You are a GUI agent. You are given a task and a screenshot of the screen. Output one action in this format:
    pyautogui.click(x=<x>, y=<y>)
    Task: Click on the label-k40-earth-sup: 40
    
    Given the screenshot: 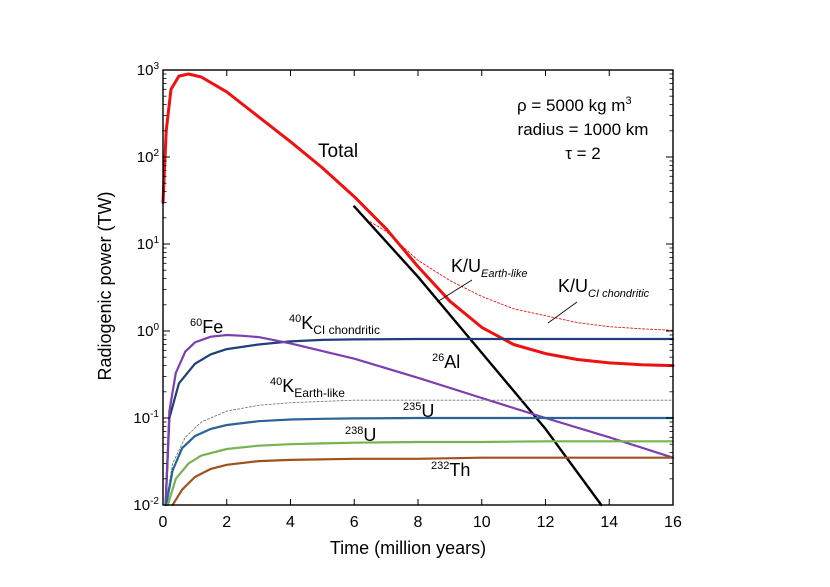 What is the action you would take?
    pyautogui.click(x=276, y=382)
    